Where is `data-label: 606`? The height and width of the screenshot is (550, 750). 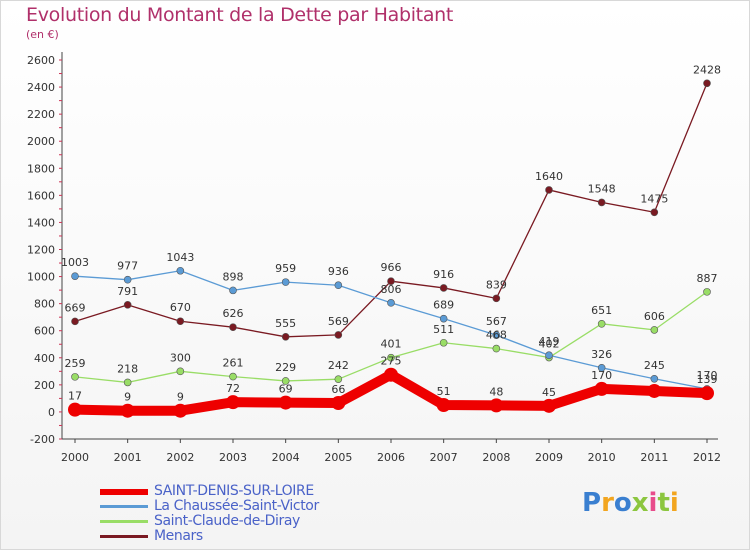
data-label: 606 is located at coordinates (654, 316).